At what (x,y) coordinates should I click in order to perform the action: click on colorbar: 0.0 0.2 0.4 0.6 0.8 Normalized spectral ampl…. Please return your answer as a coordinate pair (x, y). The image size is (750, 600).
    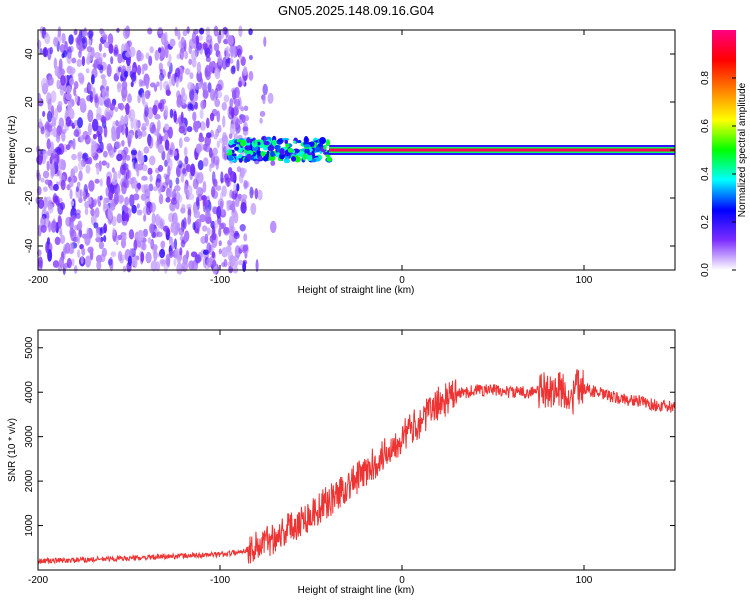
    Looking at the image, I should click on (724, 153).